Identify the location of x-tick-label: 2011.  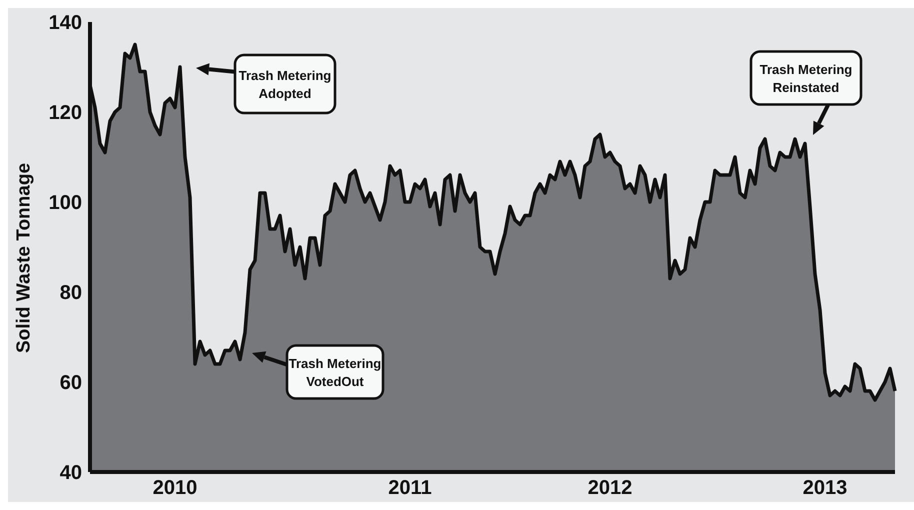
(410, 488).